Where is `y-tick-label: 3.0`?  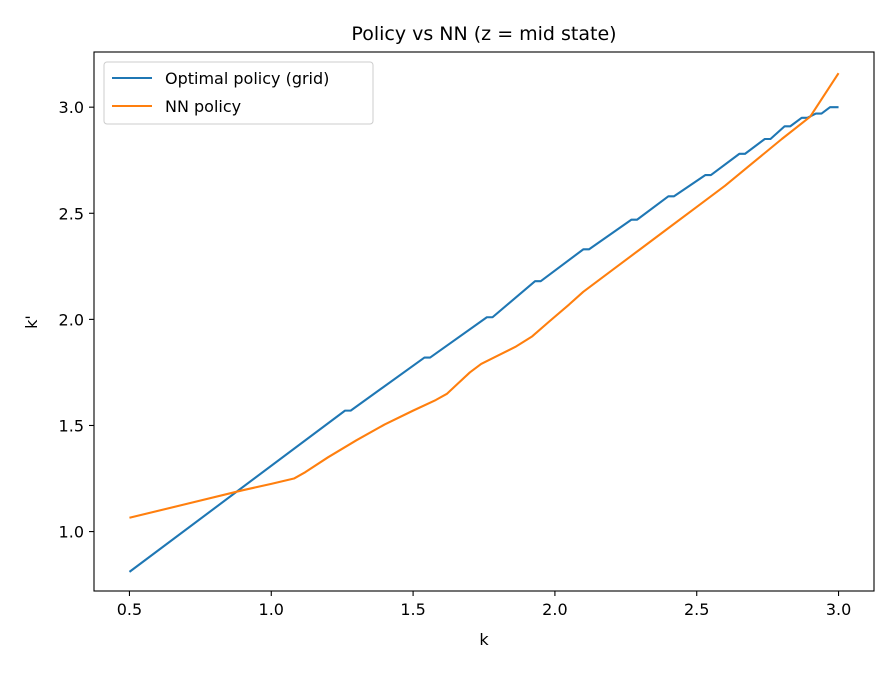
y-tick-label: 3.0 is located at coordinates (71, 107).